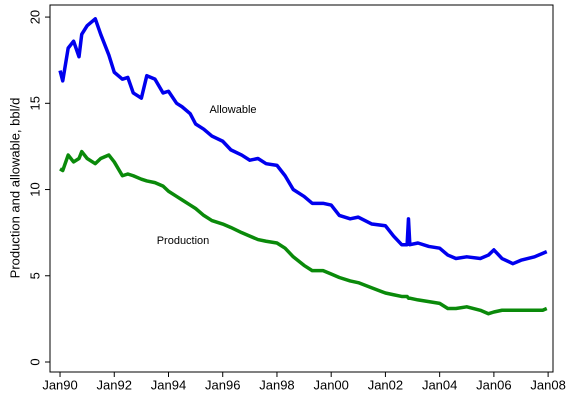 Image resolution: width=568 pixels, height=400 pixels. I want to click on x-tick-label: Jan08, so click(547, 384).